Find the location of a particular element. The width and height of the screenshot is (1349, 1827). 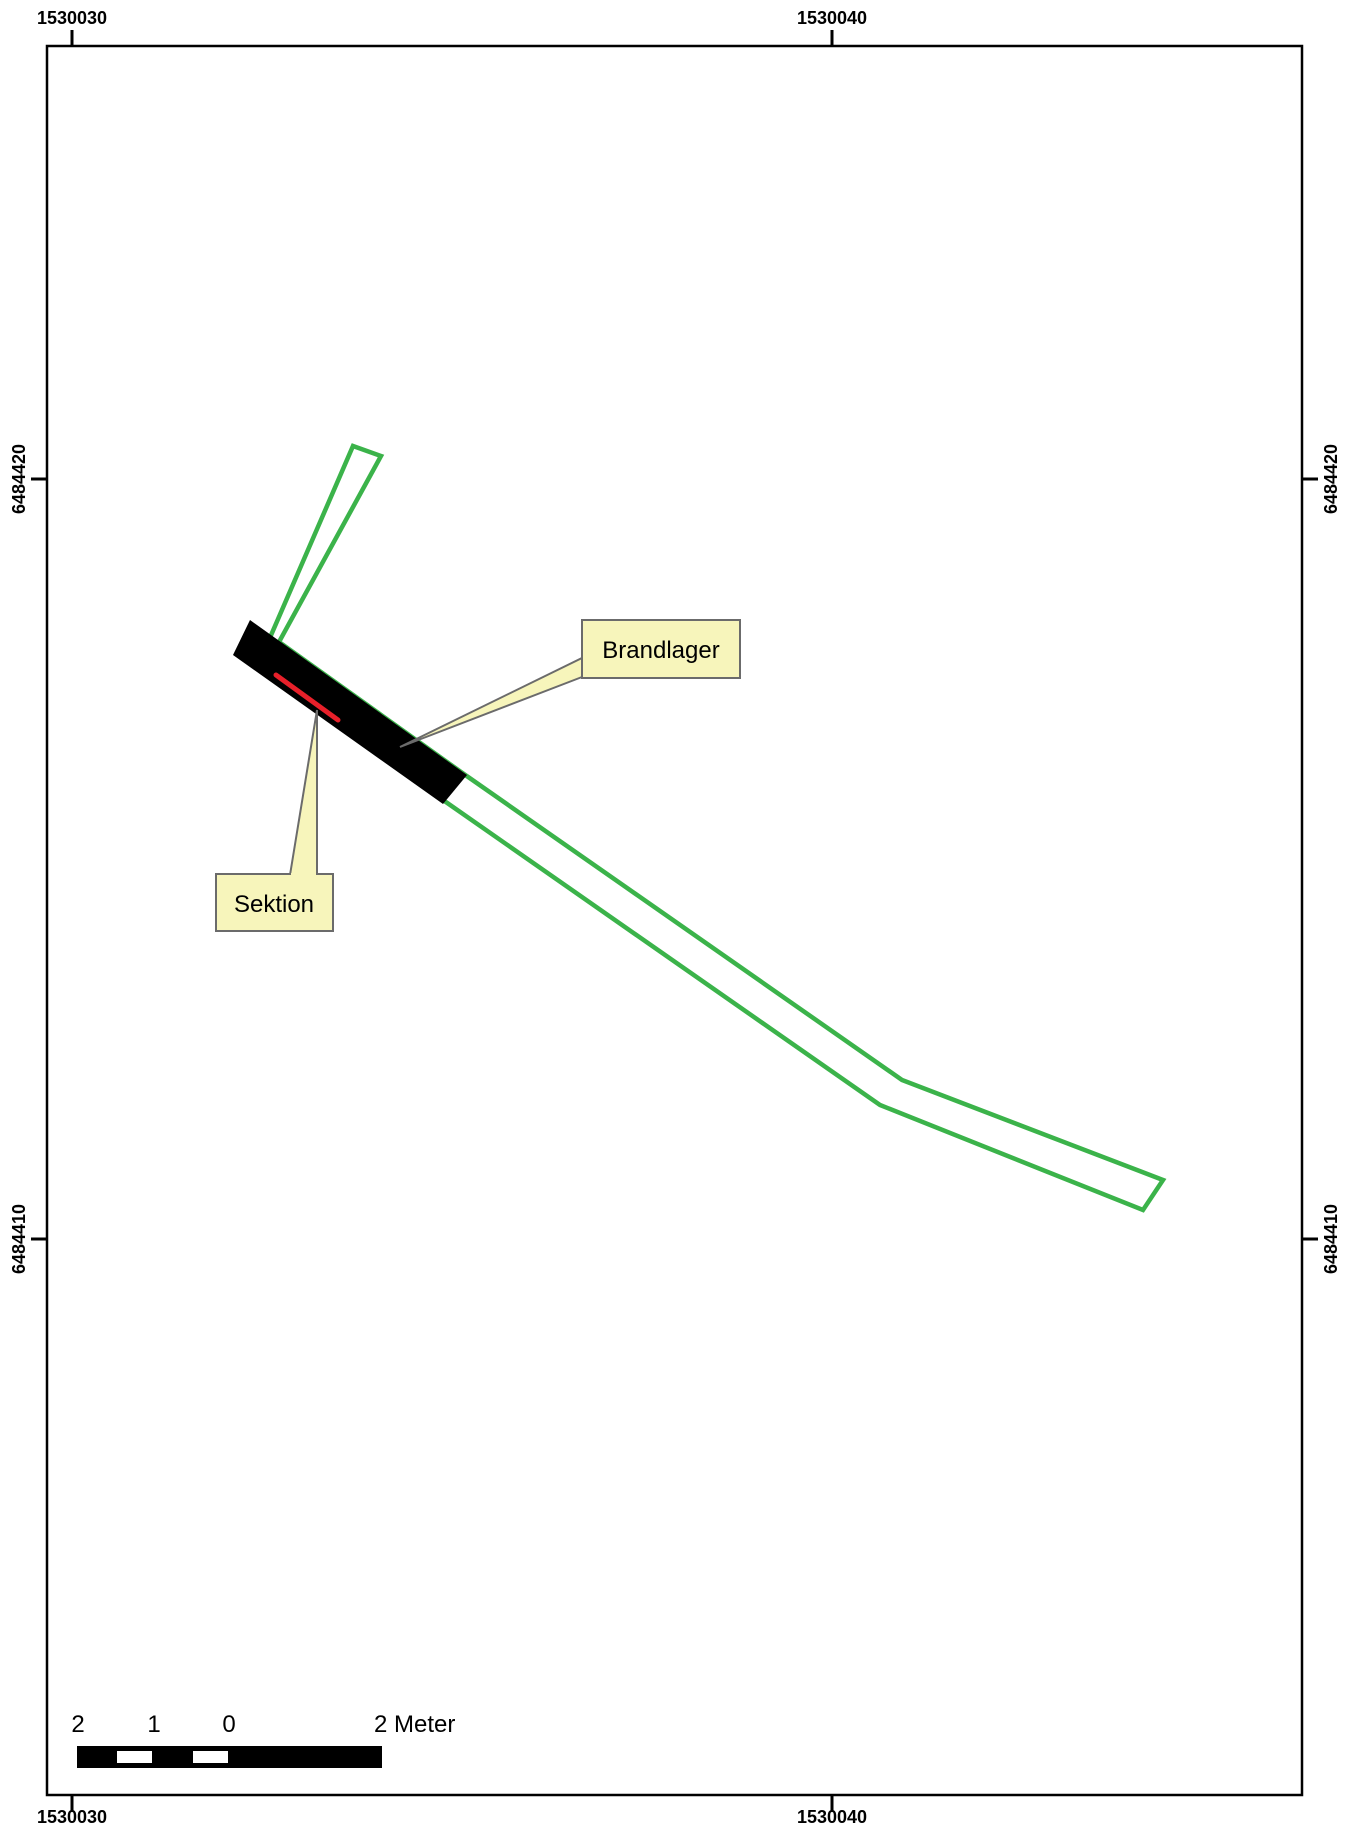

sektion-label: Sektion is located at coordinates (274, 904).